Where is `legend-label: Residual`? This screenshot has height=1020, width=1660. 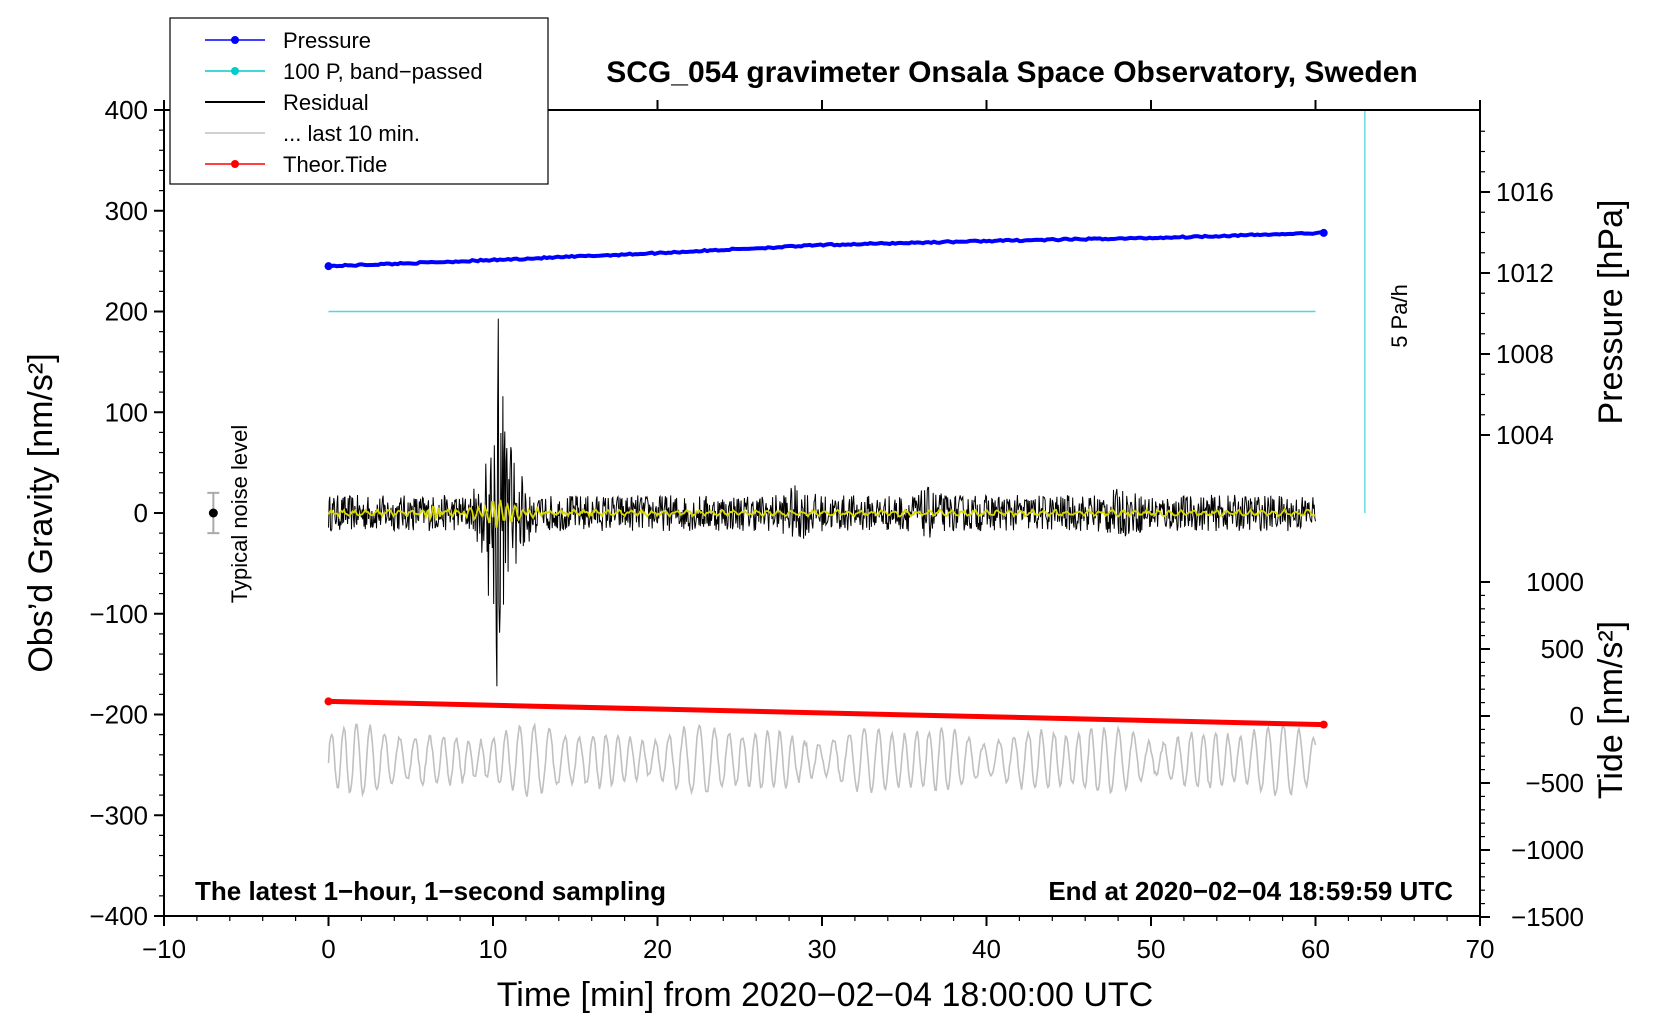
legend-label: Residual is located at coordinates (326, 102).